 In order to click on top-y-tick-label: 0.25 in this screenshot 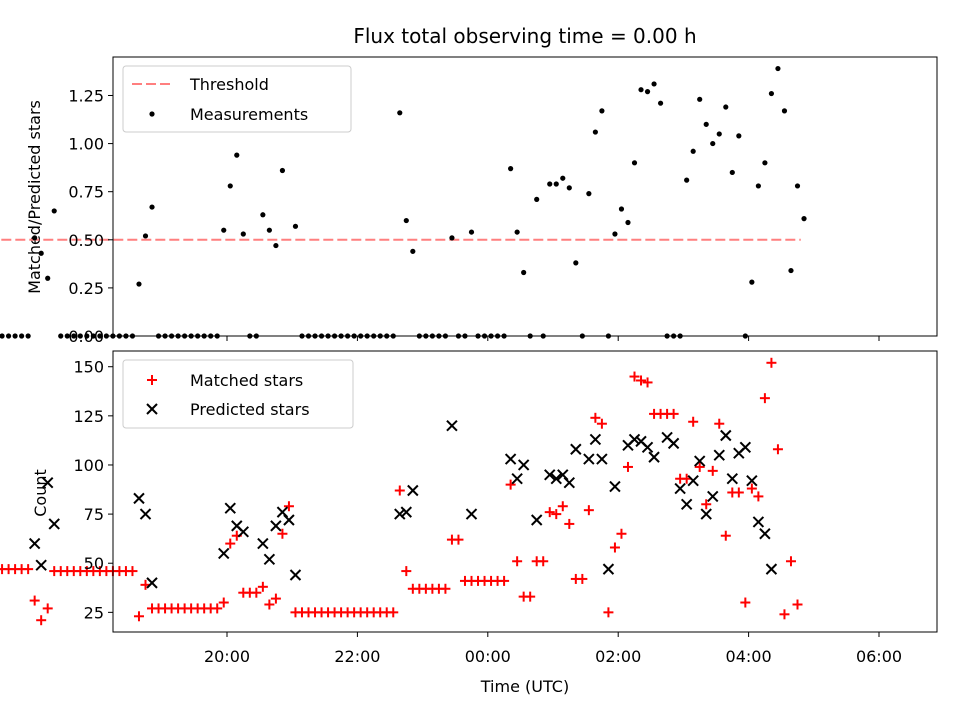, I will do `click(86, 288)`.